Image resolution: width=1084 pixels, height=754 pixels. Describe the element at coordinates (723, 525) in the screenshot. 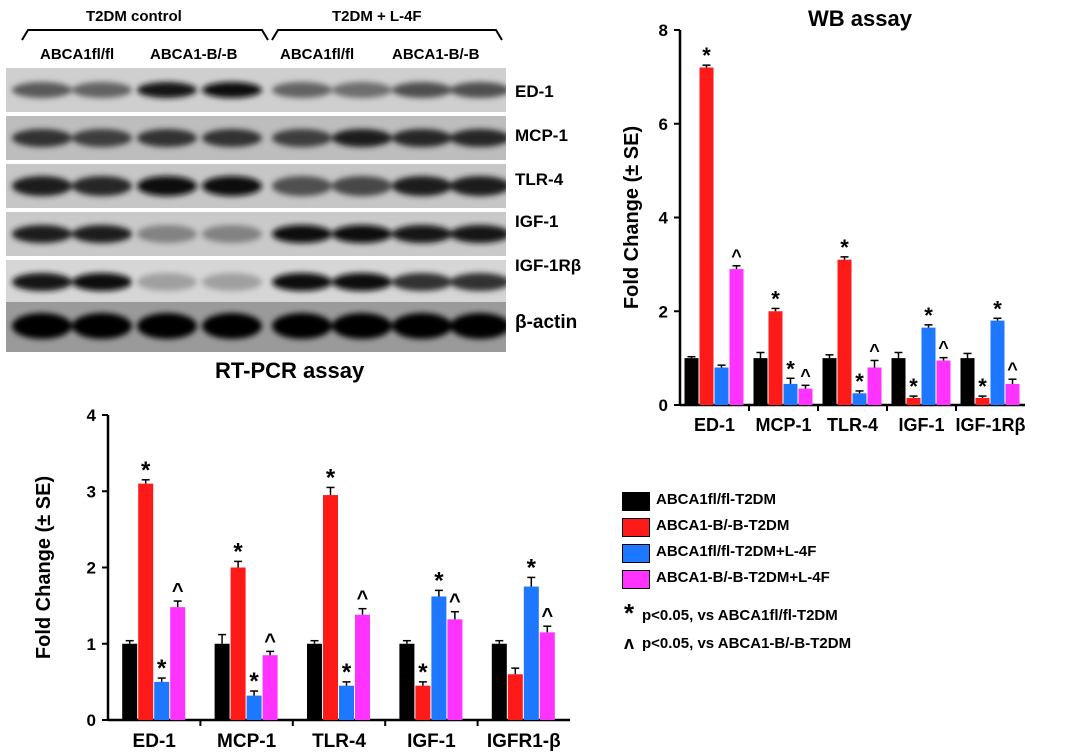

I see `legend-label-2: ABCA1-B/-B-T2DM` at that location.